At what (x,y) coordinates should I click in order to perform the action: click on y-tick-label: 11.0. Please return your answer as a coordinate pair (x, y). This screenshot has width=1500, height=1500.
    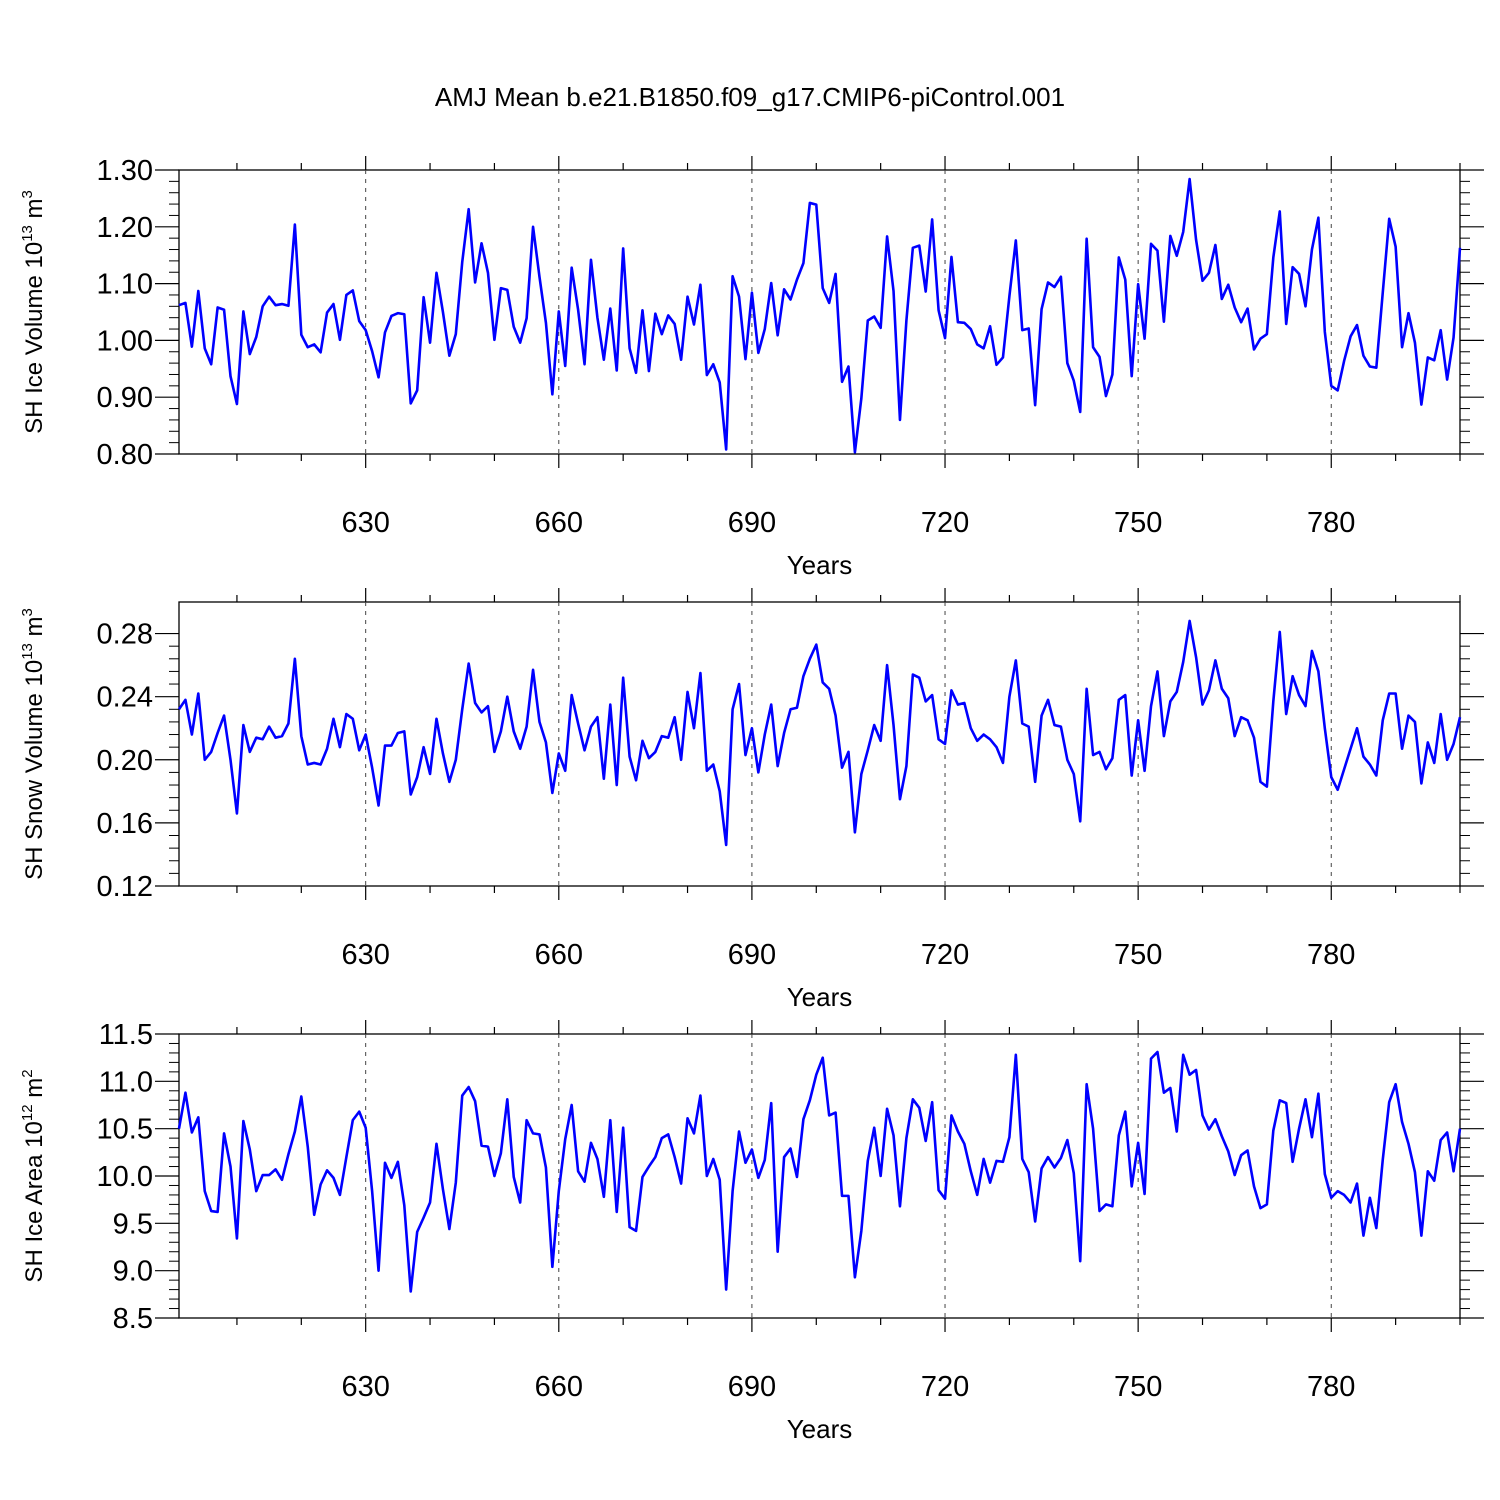
    Looking at the image, I should click on (126, 1082).